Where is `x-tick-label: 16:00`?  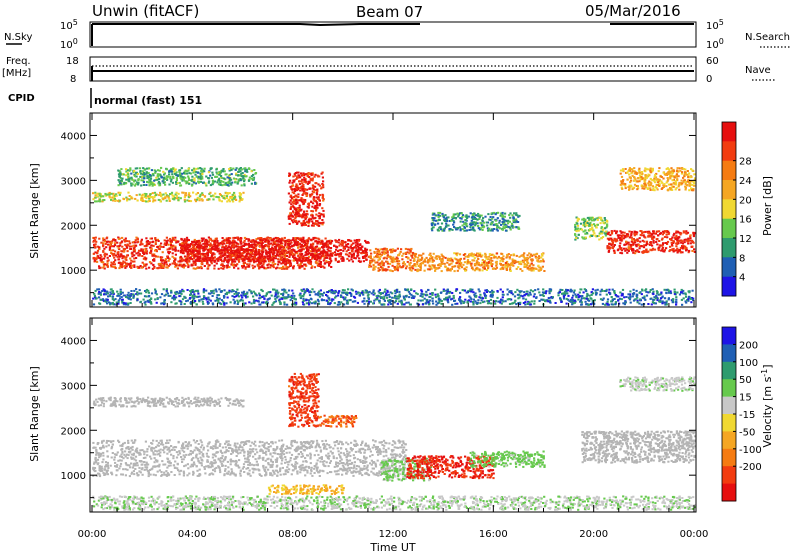
x-tick-label: 16:00 is located at coordinates (493, 534).